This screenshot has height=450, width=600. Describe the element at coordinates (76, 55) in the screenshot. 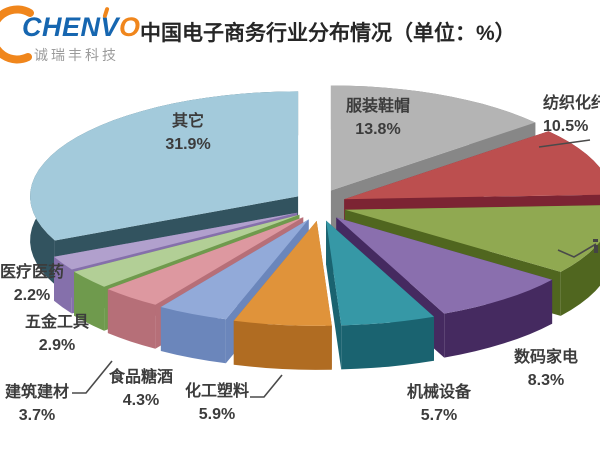

I see `logo-tagline: 诚瑞丰科技` at that location.